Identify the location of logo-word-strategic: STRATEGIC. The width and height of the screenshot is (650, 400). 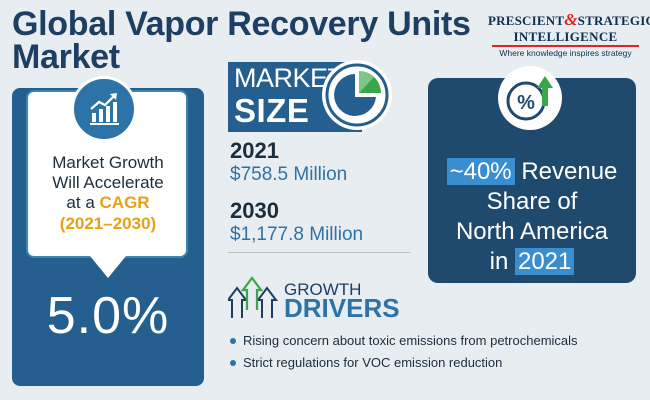
(613, 20).